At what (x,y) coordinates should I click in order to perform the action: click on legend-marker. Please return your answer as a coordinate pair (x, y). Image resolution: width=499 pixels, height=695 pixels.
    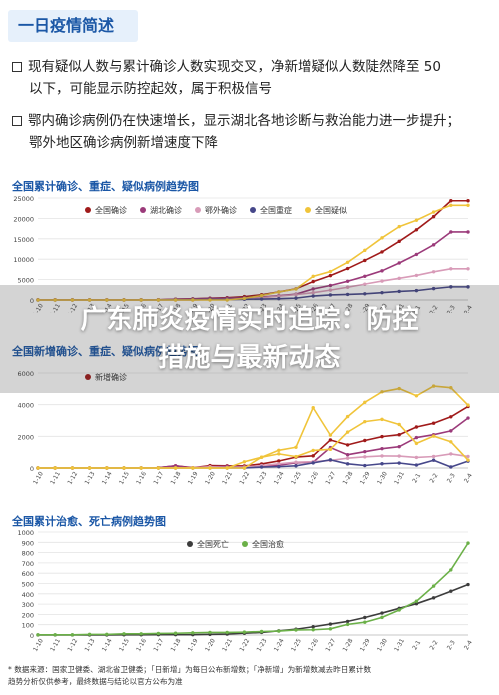
    Looking at the image, I should click on (143, 210).